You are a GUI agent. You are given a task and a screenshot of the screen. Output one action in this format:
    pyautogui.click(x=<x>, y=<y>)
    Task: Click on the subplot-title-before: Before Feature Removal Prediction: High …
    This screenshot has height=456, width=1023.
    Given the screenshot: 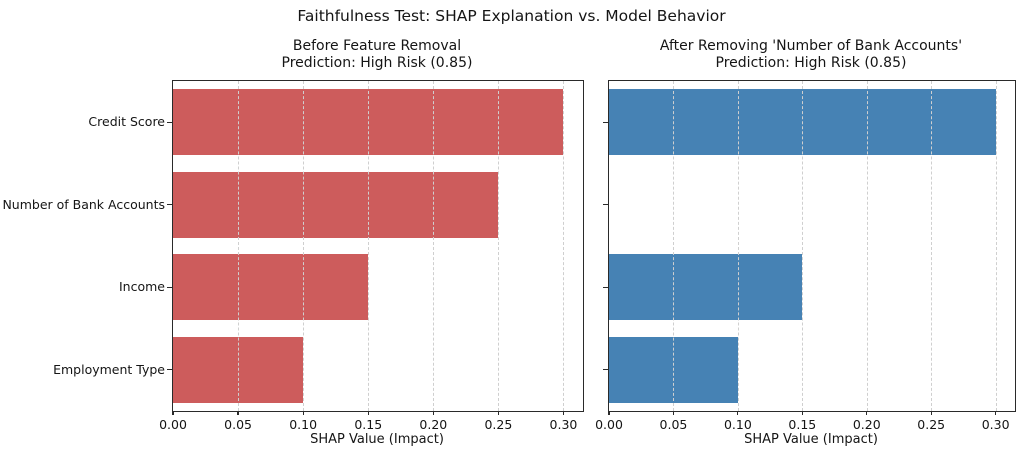 What is the action you would take?
    pyautogui.click(x=377, y=54)
    